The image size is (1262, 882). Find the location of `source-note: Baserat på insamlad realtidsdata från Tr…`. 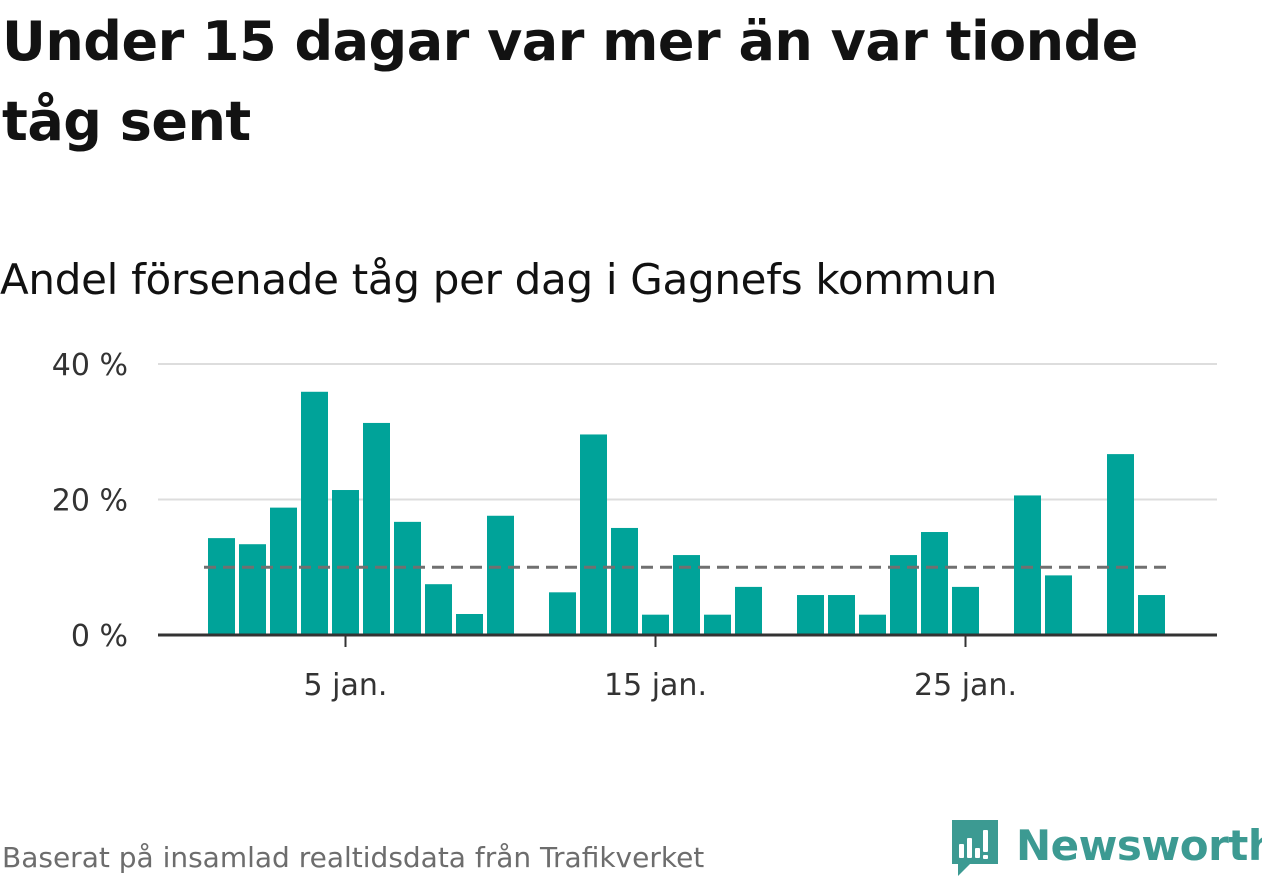

source-note: Baserat på insamlad realtidsdata från Tr… is located at coordinates (353, 857).